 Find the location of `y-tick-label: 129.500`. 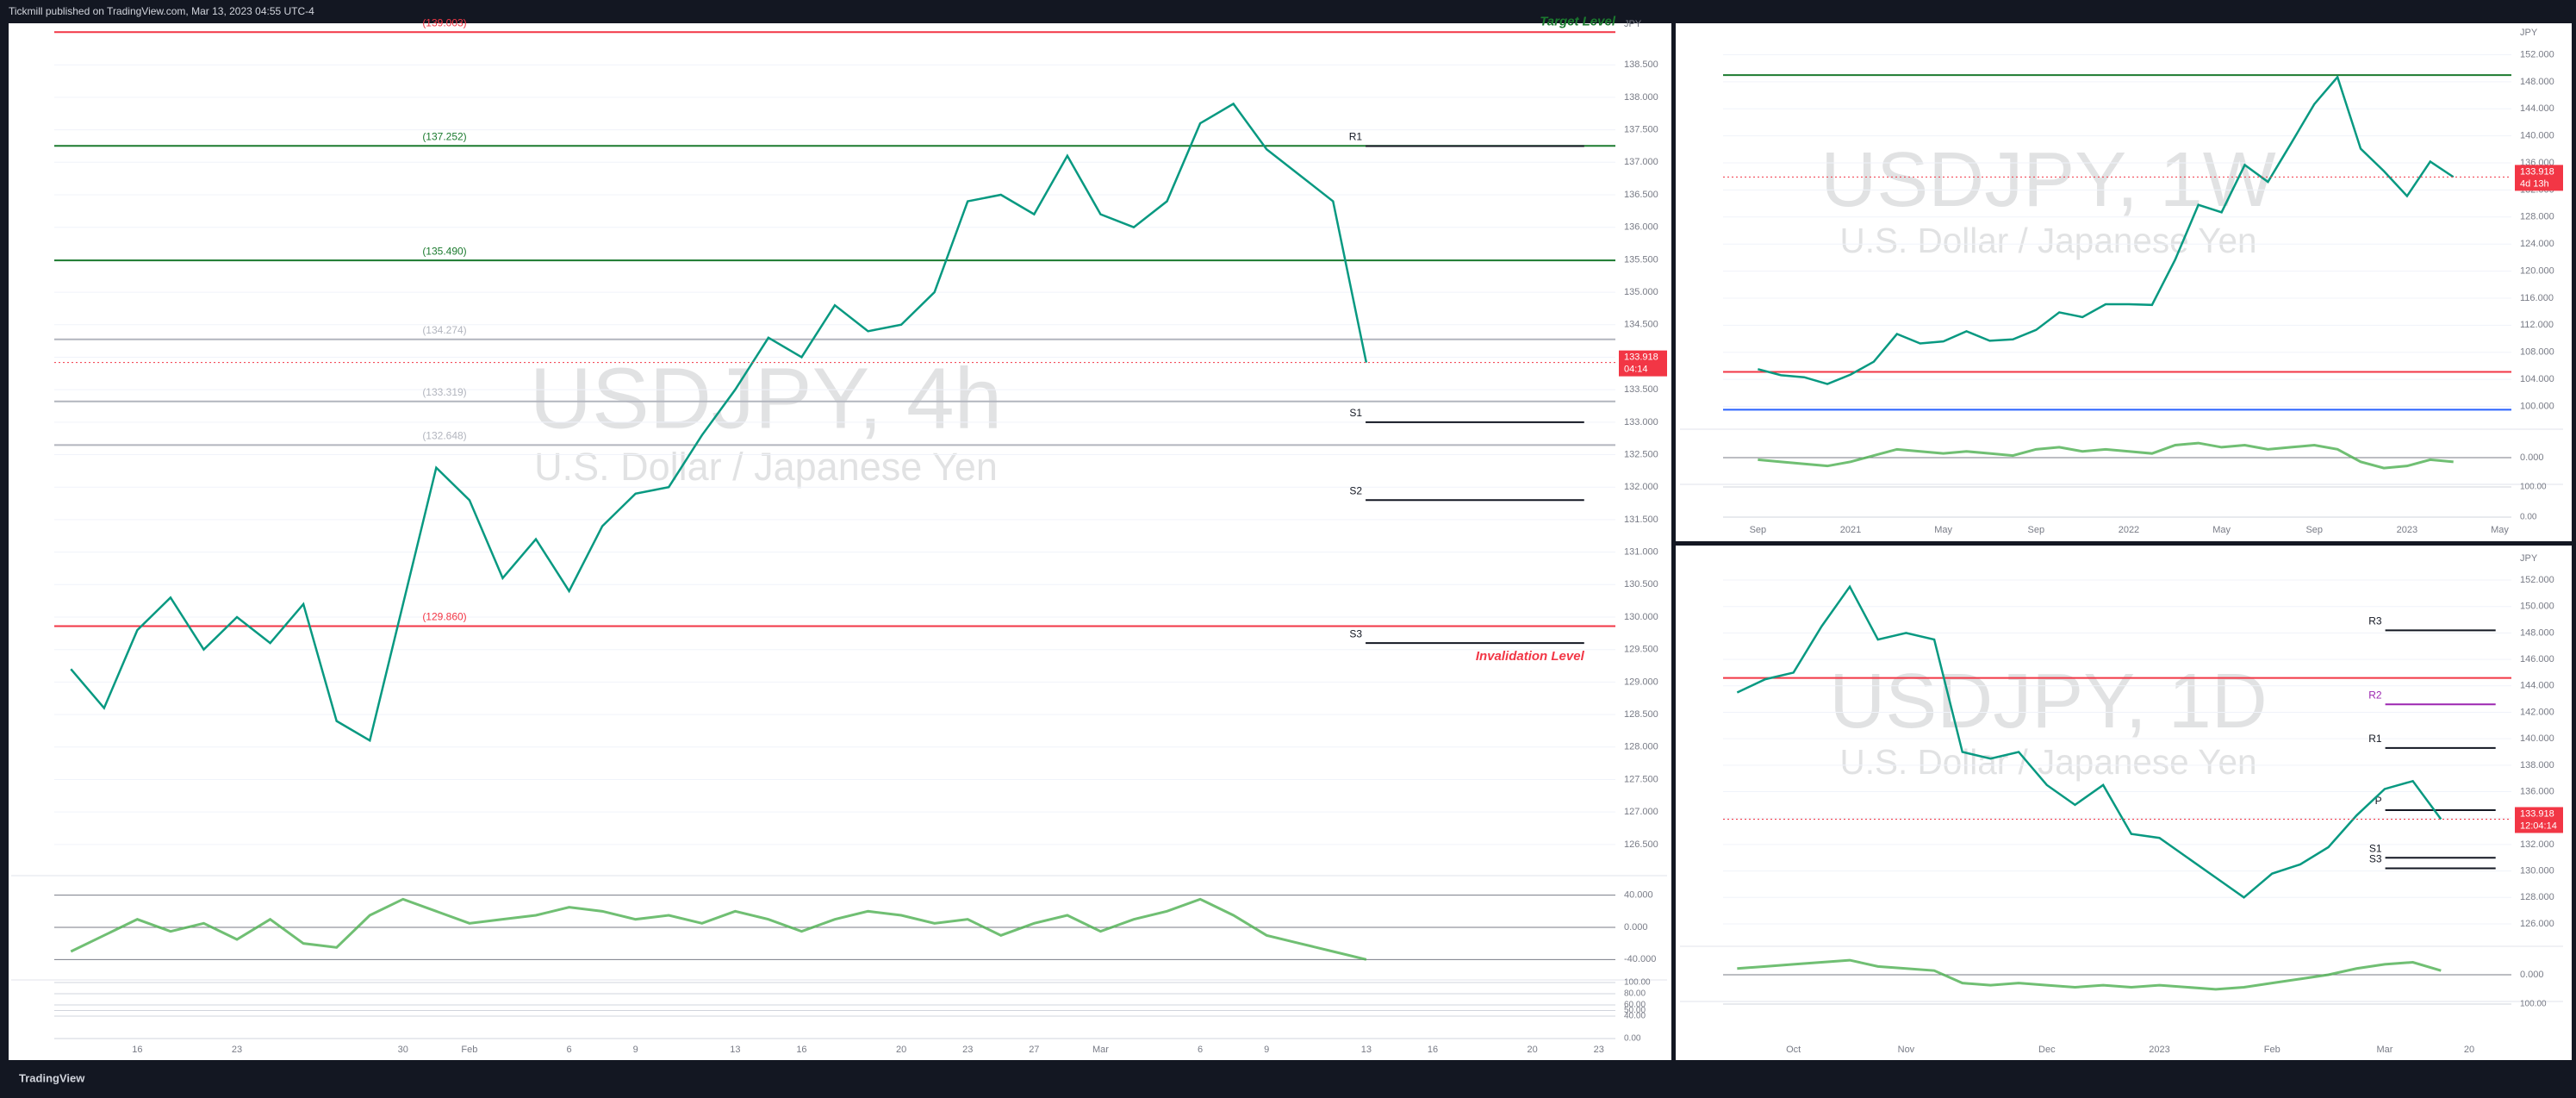

y-tick-label: 129.500 is located at coordinates (1641, 650).